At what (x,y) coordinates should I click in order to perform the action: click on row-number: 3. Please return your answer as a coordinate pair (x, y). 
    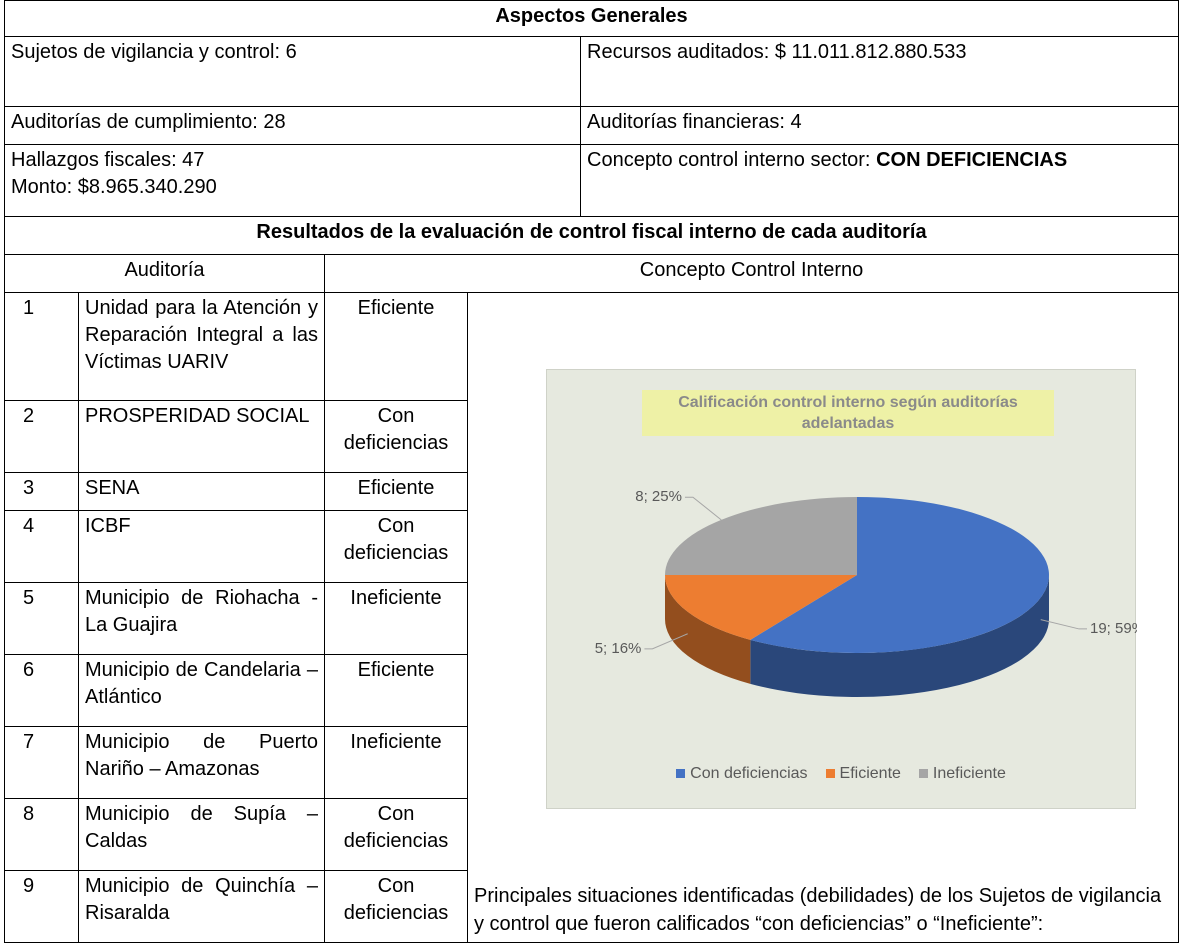
    Looking at the image, I should click on (41, 491).